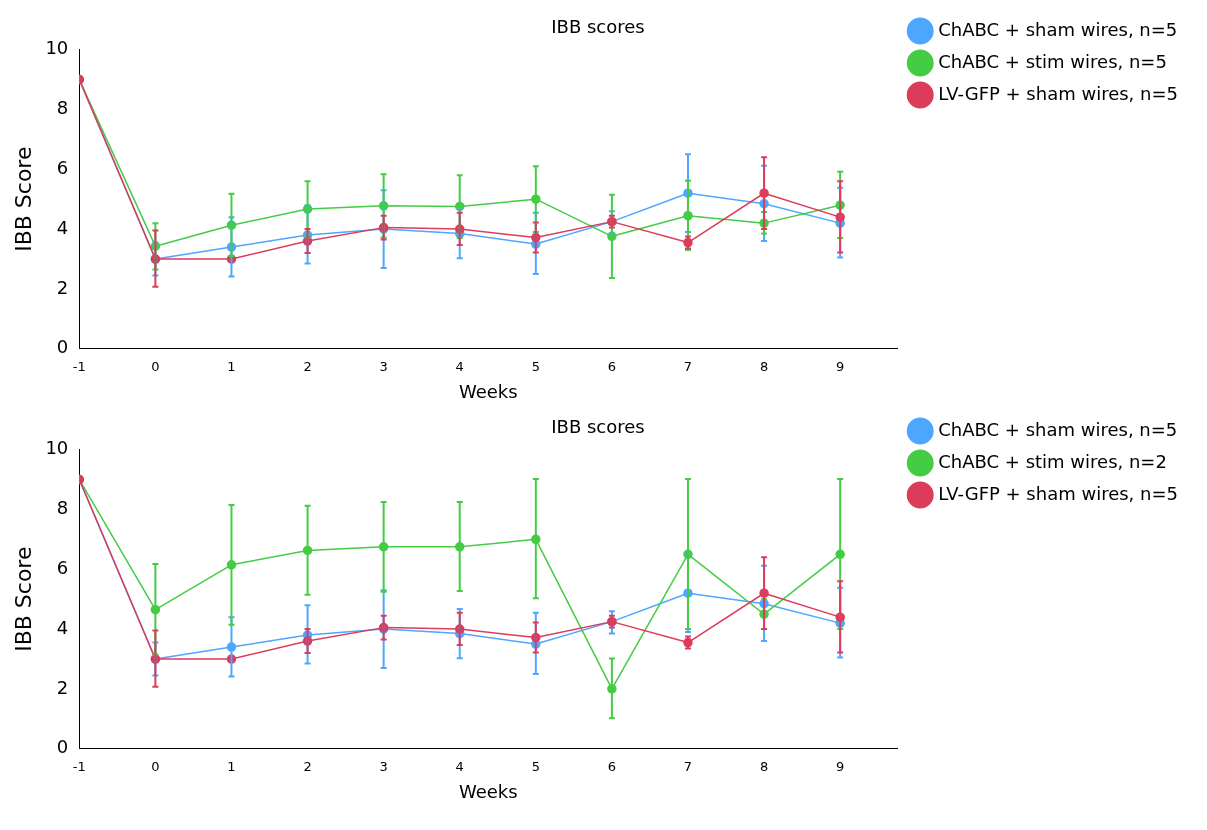 Image resolution: width=1207 pixels, height=830 pixels. What do you see at coordinates (1052, 461) in the screenshot?
I see `legend-label: ChABC + stim wires, n=2` at bounding box center [1052, 461].